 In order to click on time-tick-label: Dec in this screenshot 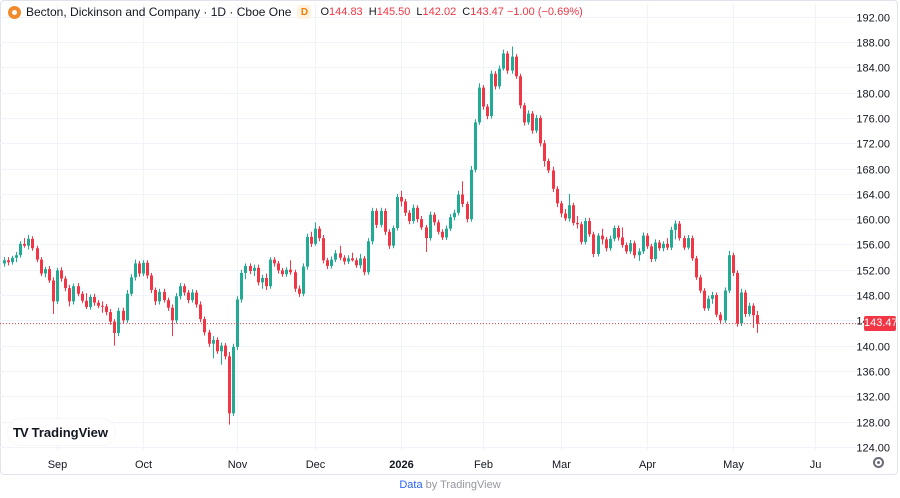, I will do `click(316, 465)`.